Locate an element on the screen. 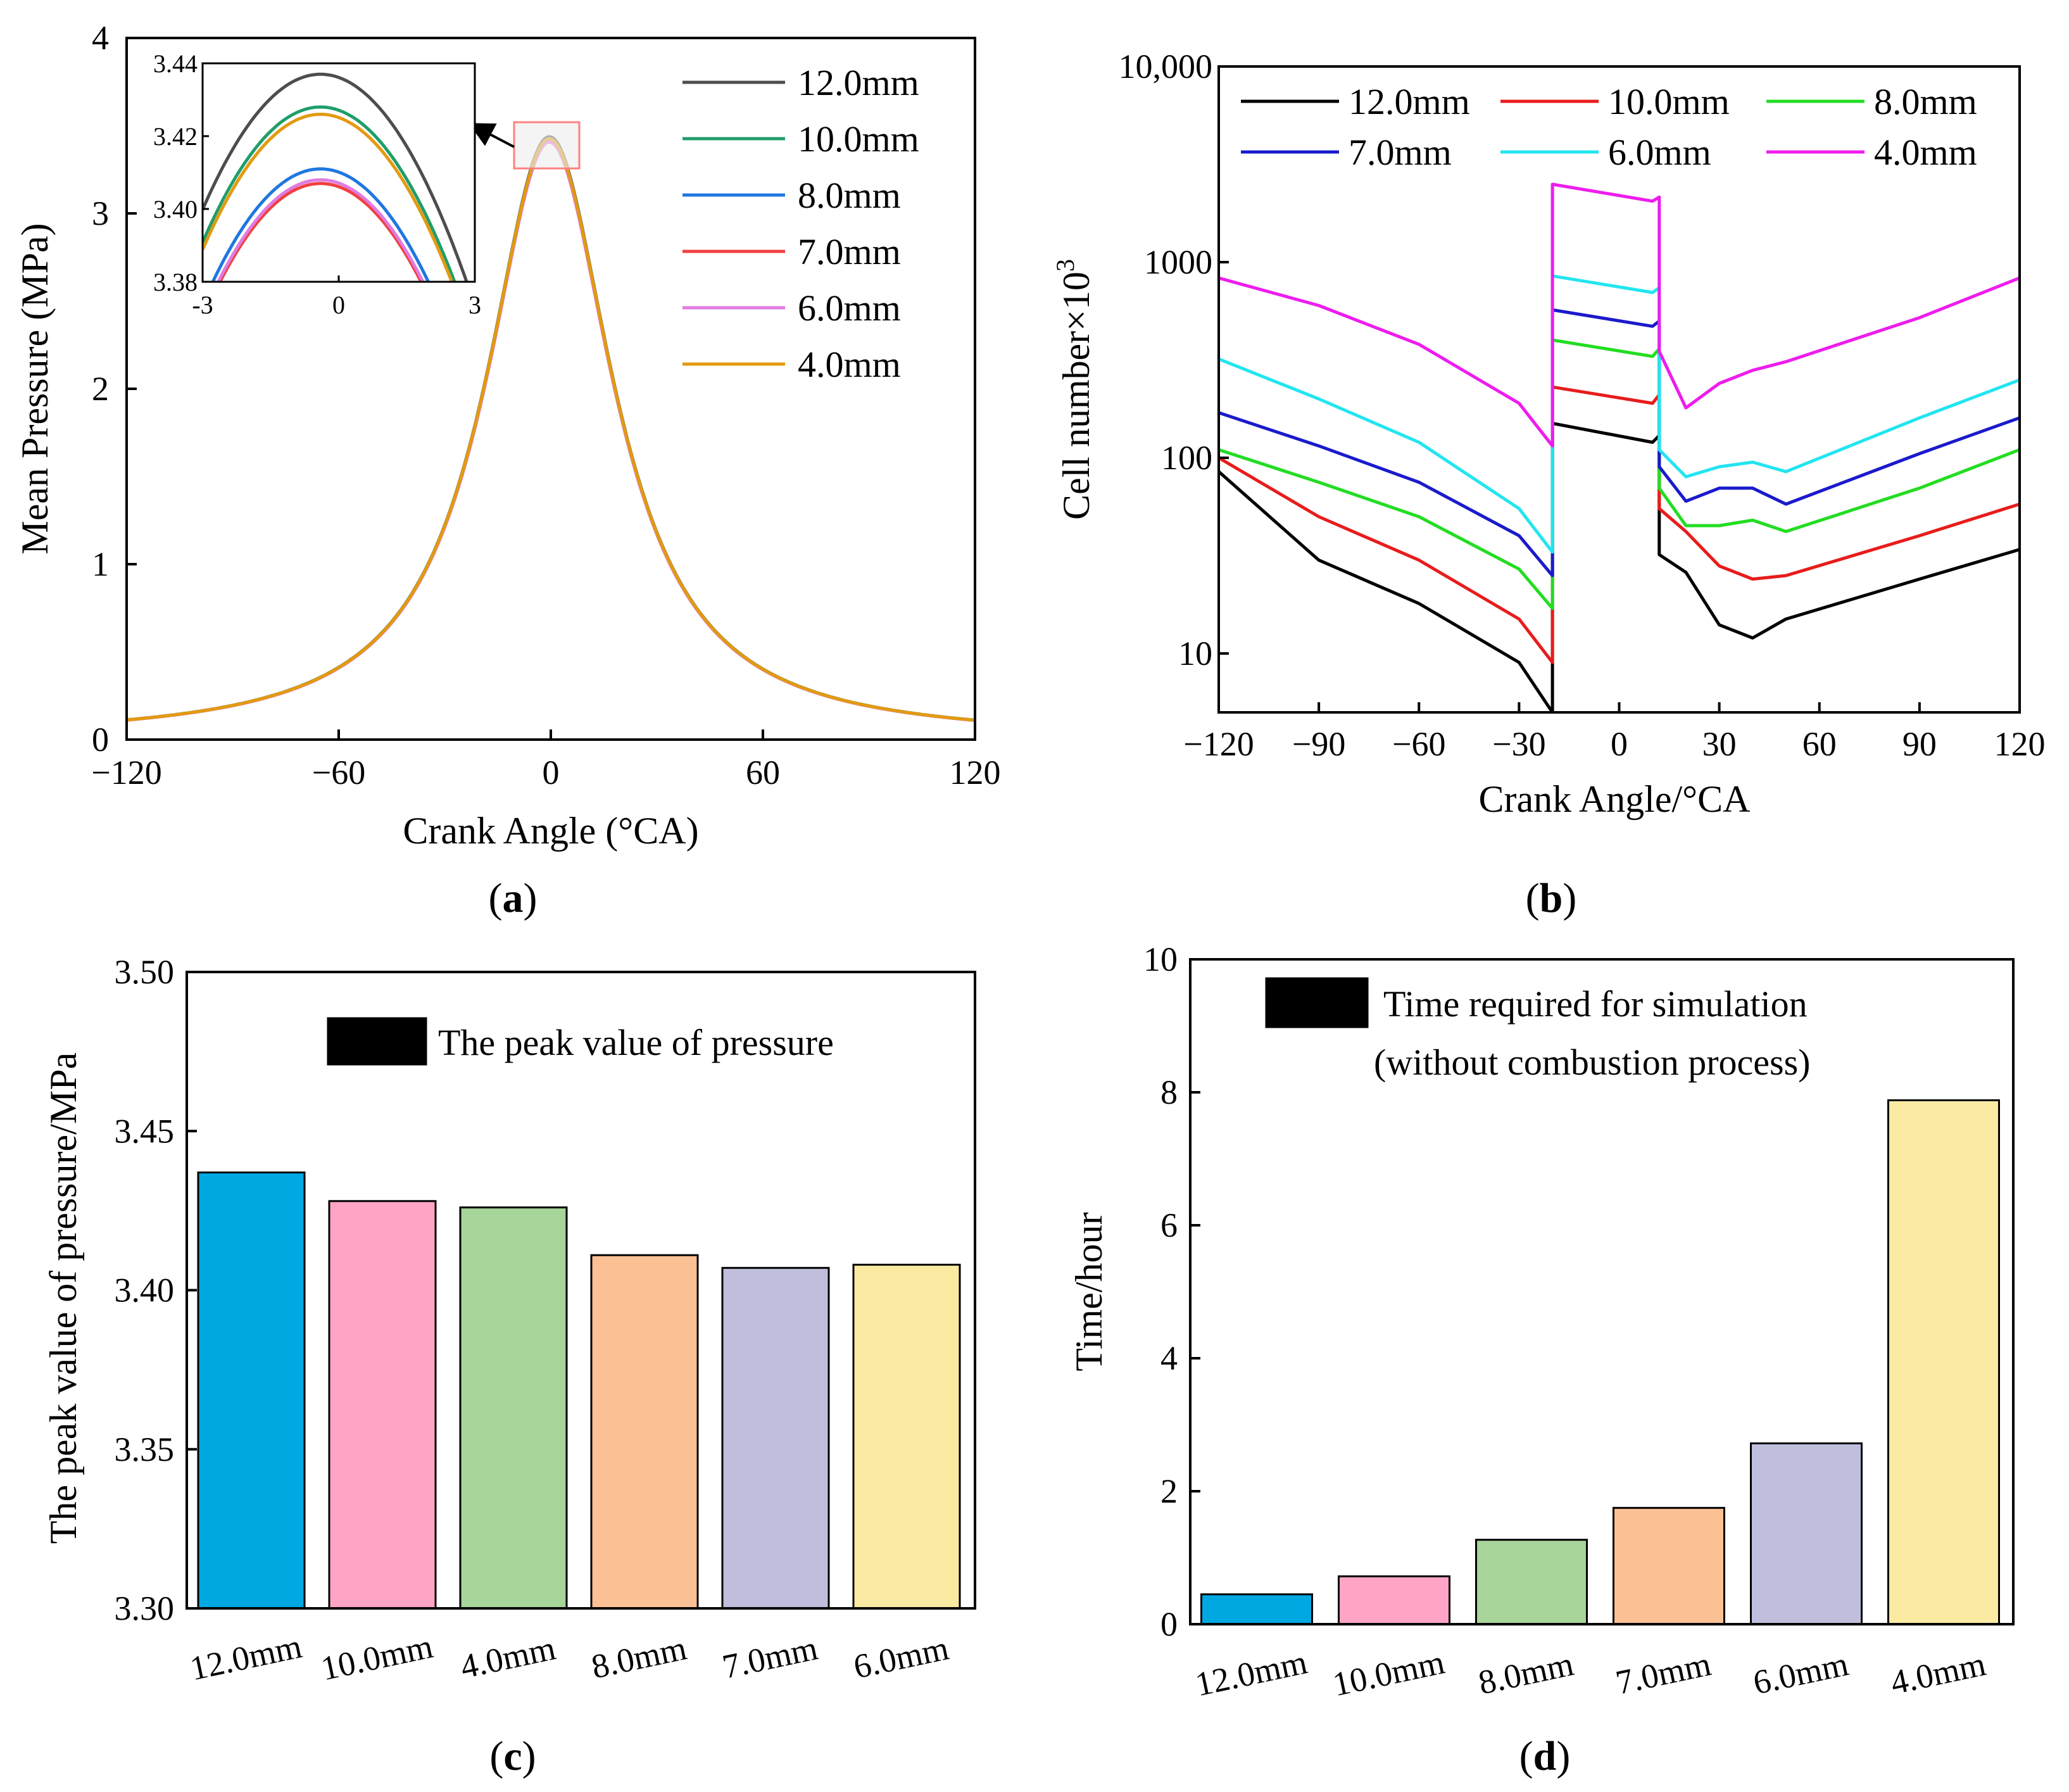  panel-c-legend: The peak value of pressure is located at coordinates (580, 1041).